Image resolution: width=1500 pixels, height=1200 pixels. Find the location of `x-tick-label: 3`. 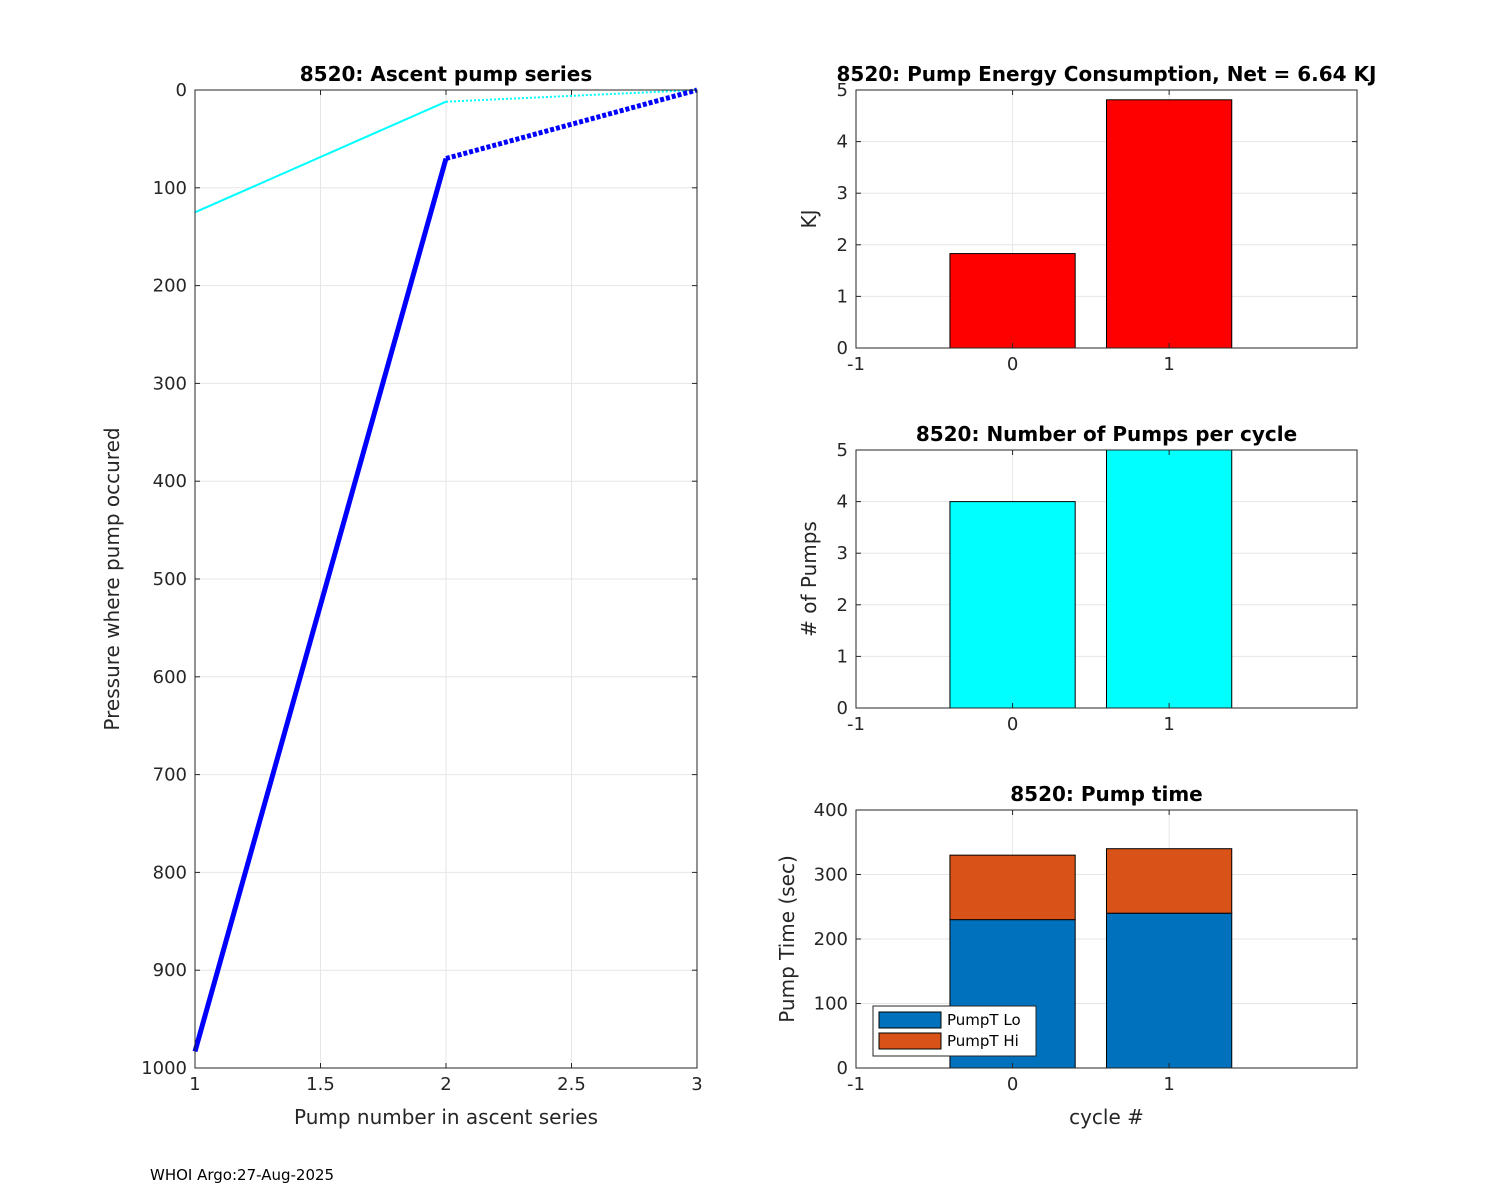

x-tick-label: 3 is located at coordinates (696, 1084).